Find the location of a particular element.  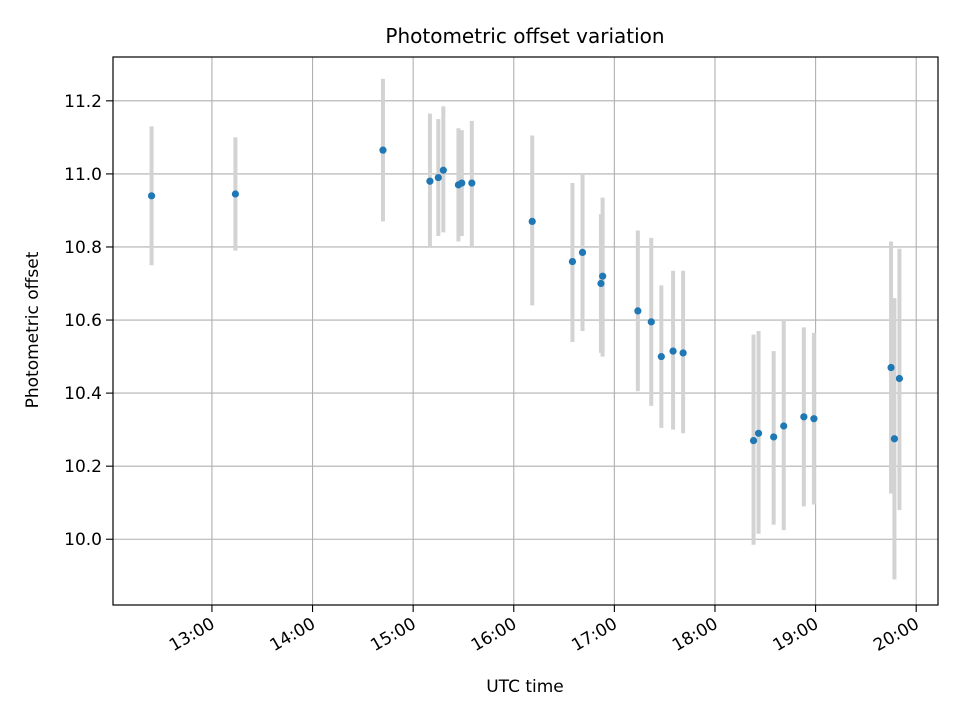

y-tick-label: 11.0 is located at coordinates (83, 175).